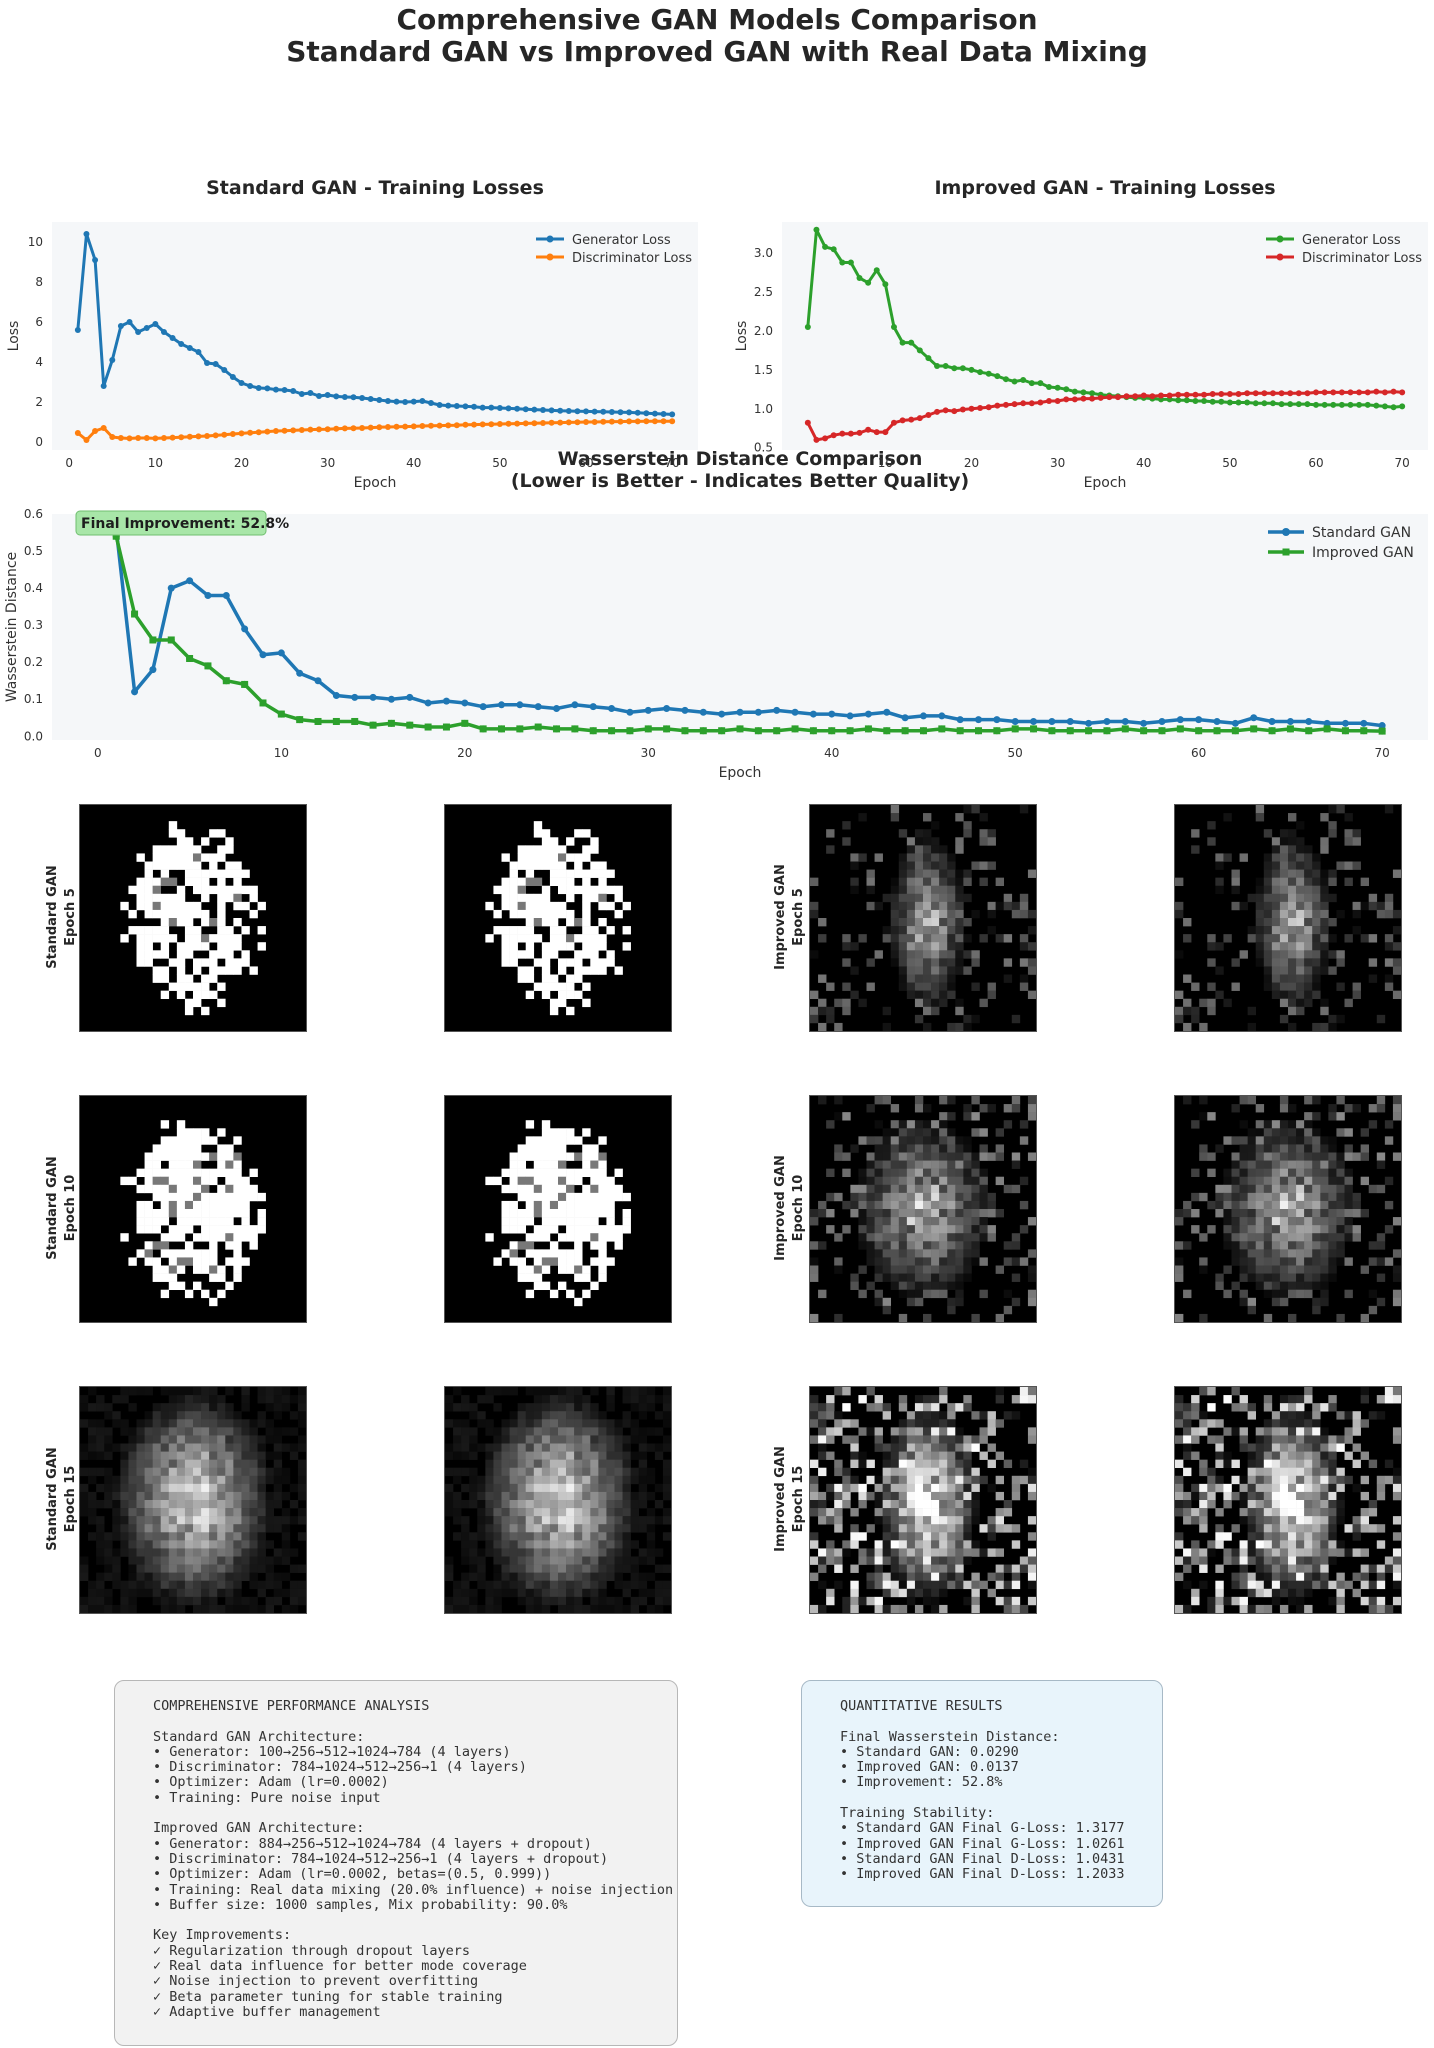  I want to click on legend-label: Standard GAN, so click(1361, 533).